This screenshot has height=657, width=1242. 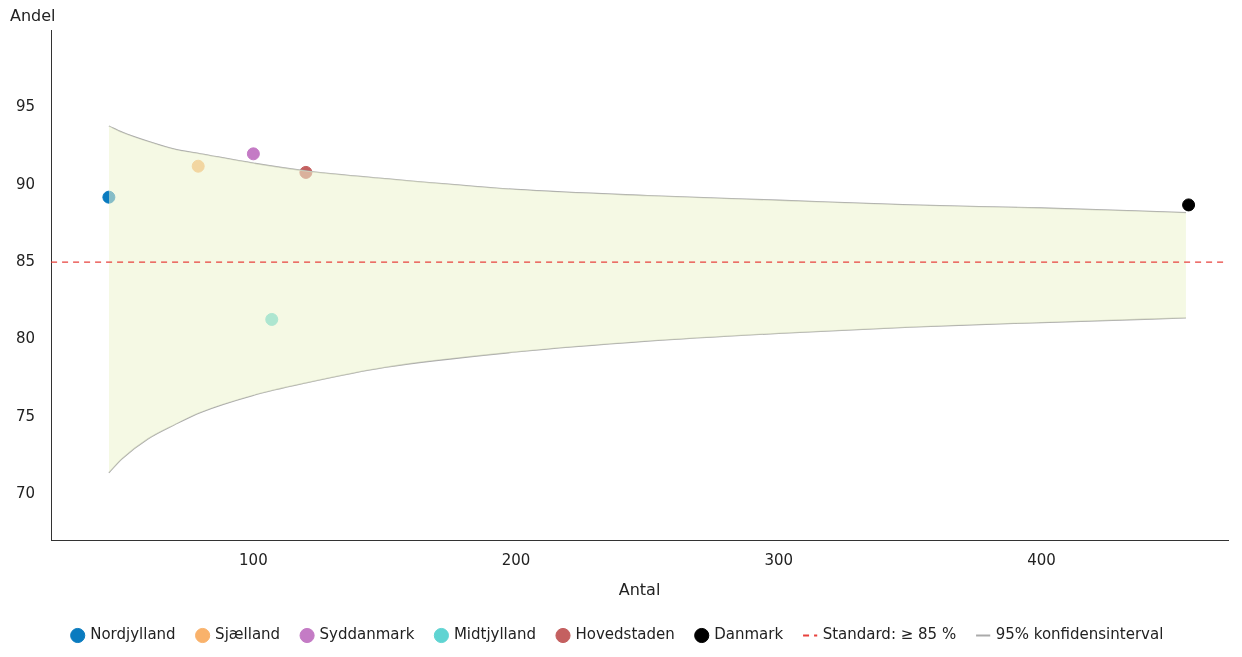 I want to click on x-tick-label: 300, so click(x=779, y=559).